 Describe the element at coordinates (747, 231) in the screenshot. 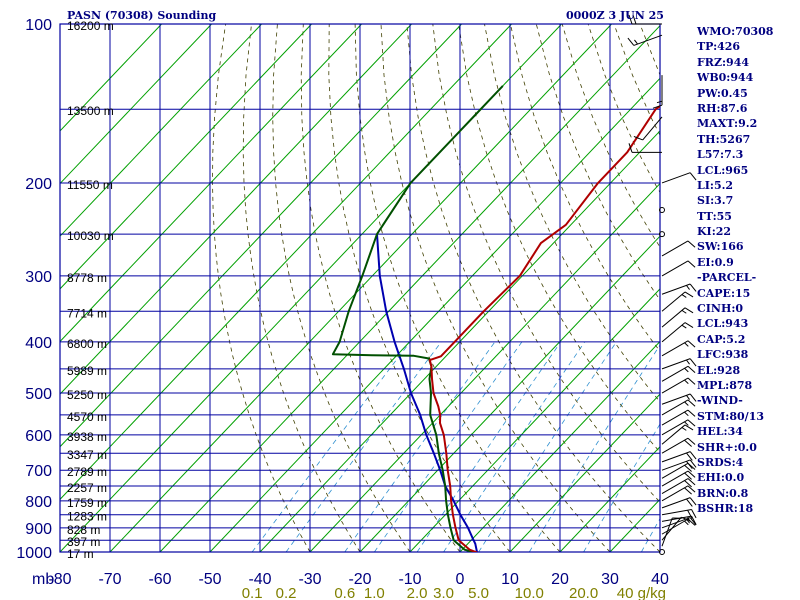

I see `index-item: KI:22` at that location.